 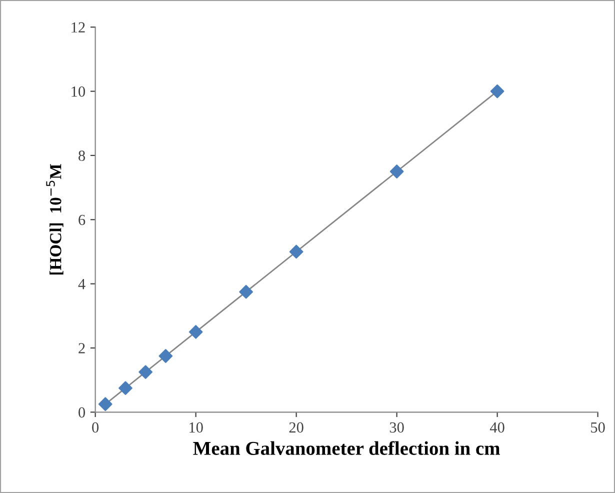 What do you see at coordinates (82, 220) in the screenshot?
I see `y-tick-label: 6` at bounding box center [82, 220].